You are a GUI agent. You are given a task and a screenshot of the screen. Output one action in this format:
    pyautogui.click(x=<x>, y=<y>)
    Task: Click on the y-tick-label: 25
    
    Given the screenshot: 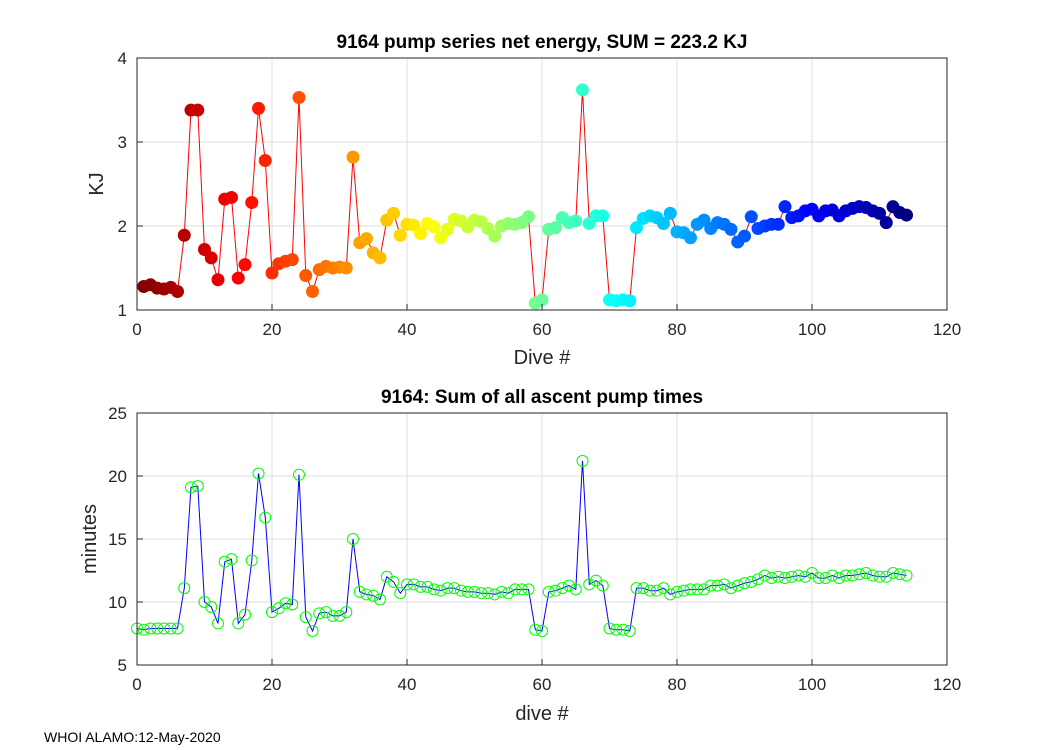 What is the action you would take?
    pyautogui.click(x=117, y=413)
    